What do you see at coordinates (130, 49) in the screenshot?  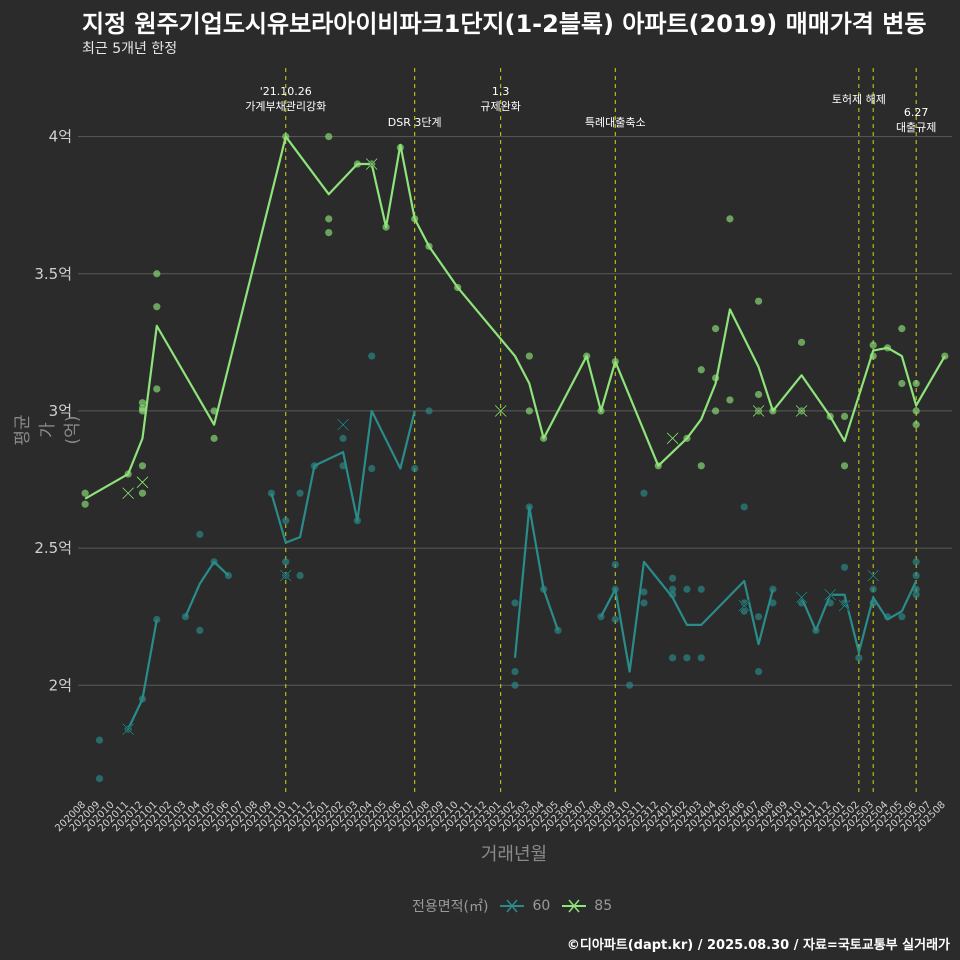 I see `chart-subtitle: 최근 5개년 한정` at bounding box center [130, 49].